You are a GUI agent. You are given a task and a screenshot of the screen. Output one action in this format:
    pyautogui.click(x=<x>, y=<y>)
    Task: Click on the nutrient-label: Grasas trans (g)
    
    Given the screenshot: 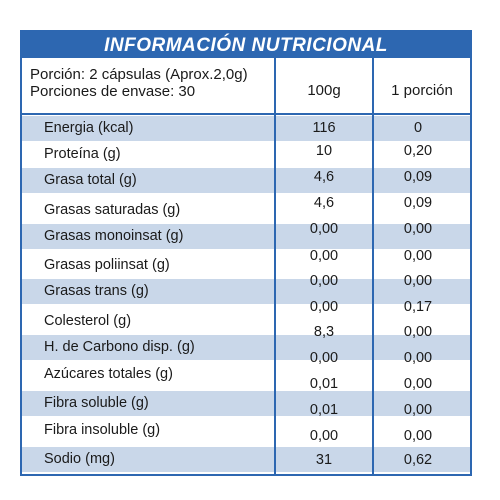 What is the action you would take?
    pyautogui.click(x=96, y=291)
    